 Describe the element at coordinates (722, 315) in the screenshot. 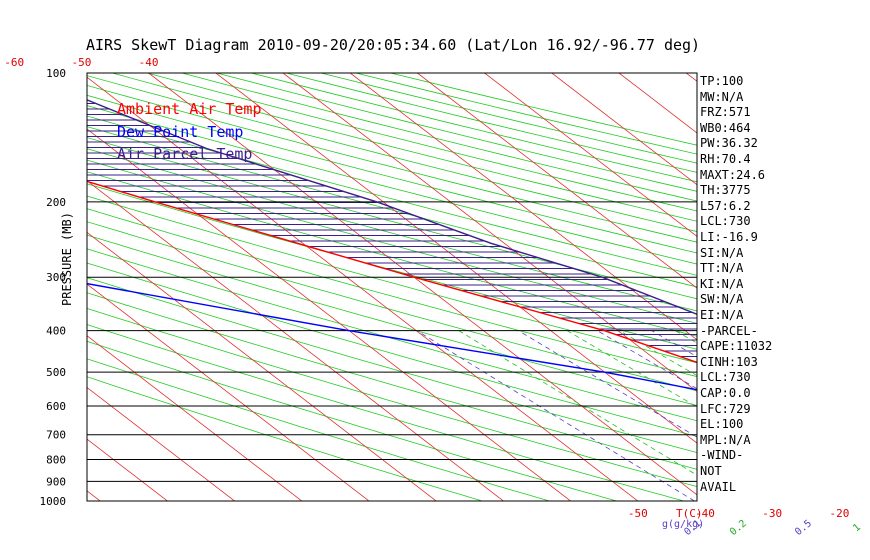

I see `stat-item: EI:N/A` at that location.